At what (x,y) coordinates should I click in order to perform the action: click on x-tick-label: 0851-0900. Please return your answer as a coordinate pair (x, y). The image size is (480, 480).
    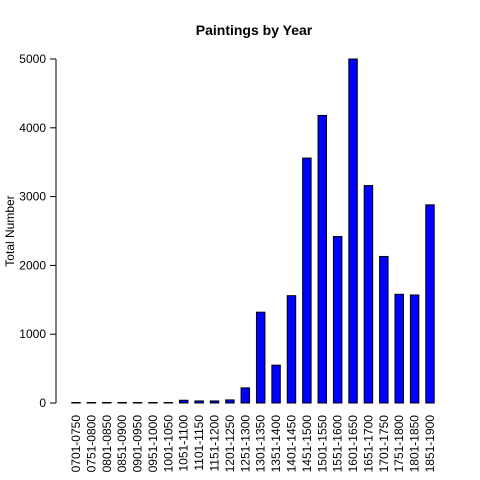
    Looking at the image, I should click on (122, 444).